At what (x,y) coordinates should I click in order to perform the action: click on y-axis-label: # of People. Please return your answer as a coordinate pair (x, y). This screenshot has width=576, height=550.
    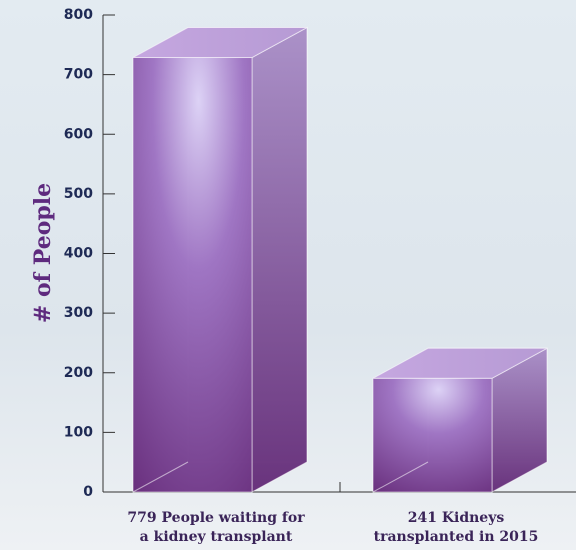
    Looking at the image, I should click on (43, 253).